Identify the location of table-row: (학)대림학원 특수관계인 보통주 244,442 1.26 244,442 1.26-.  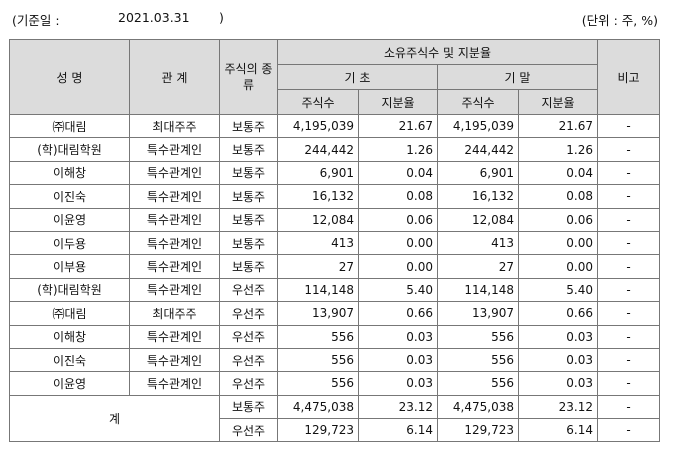
(334, 149).